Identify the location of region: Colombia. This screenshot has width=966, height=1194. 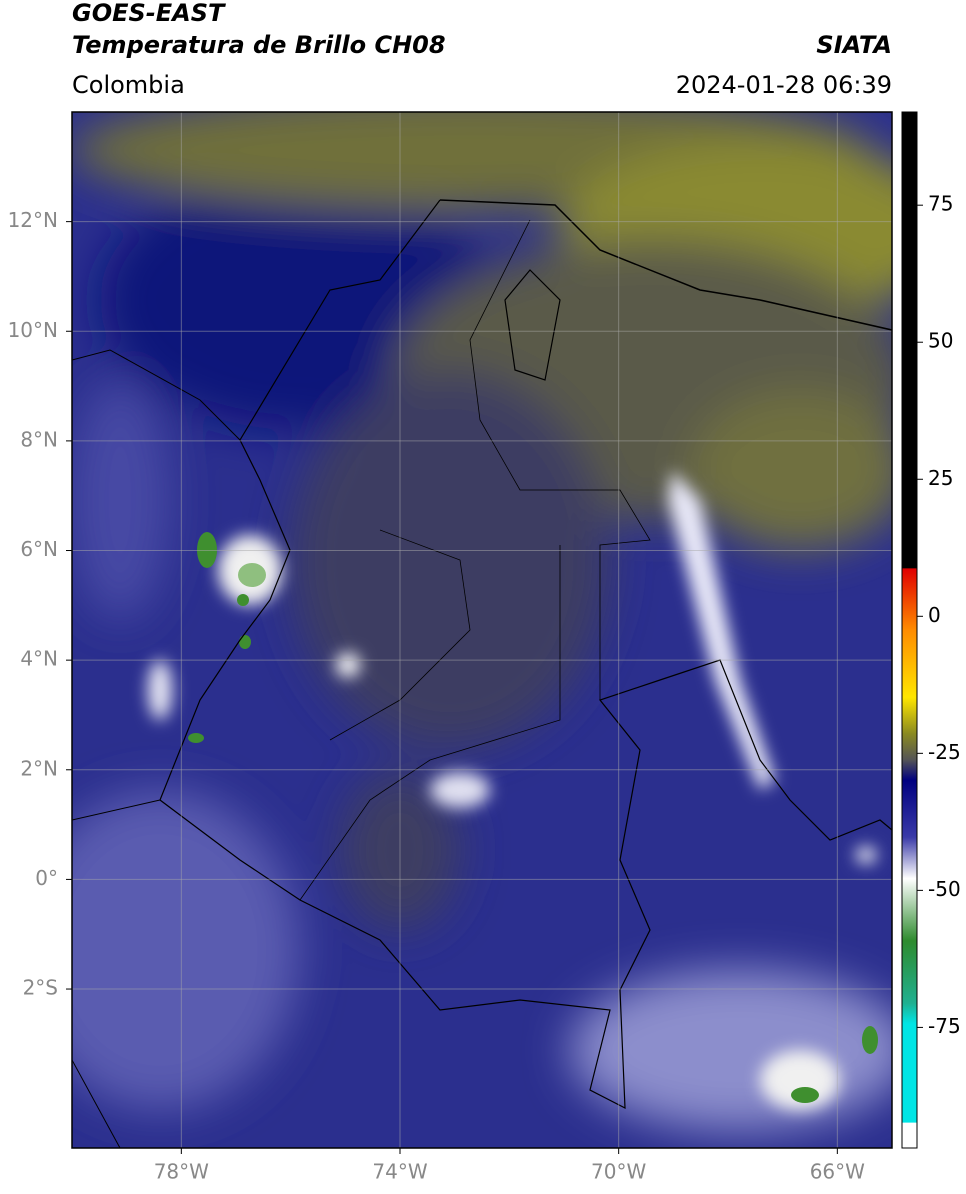
(128, 85).